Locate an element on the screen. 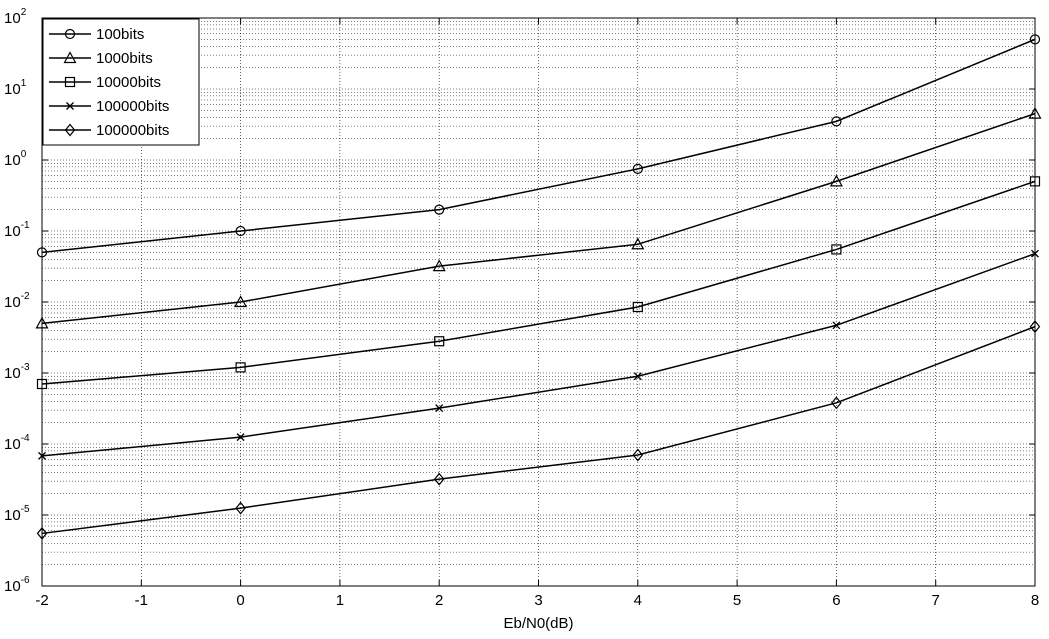 The image size is (1049, 639). y-tick-label: 10⁻⁵ is located at coordinates (17, 514).